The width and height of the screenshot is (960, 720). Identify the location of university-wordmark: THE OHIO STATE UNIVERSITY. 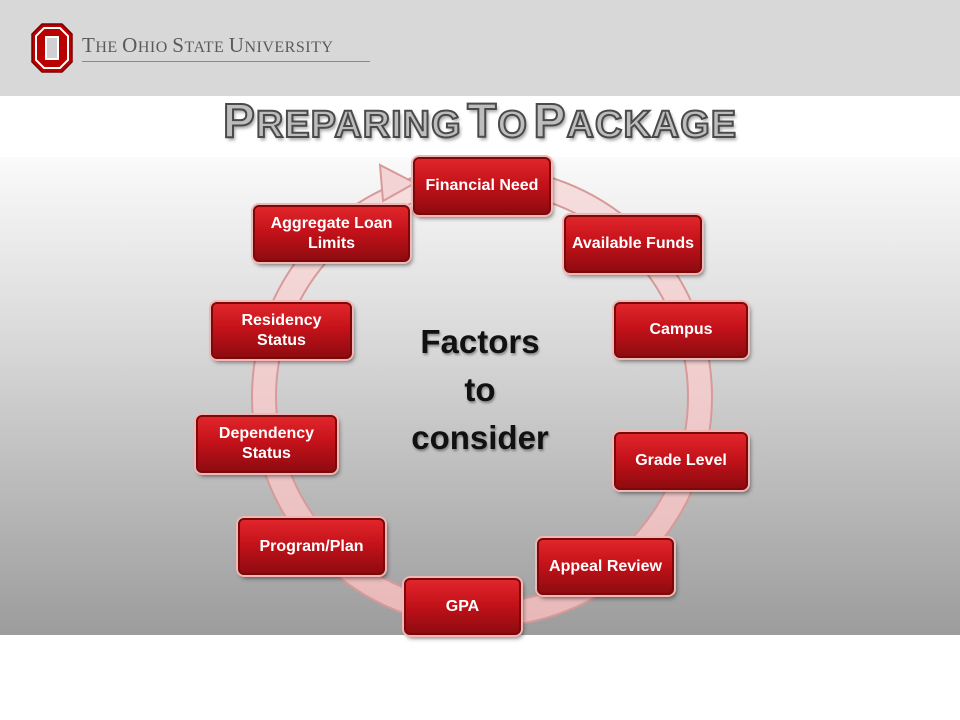
(208, 45).